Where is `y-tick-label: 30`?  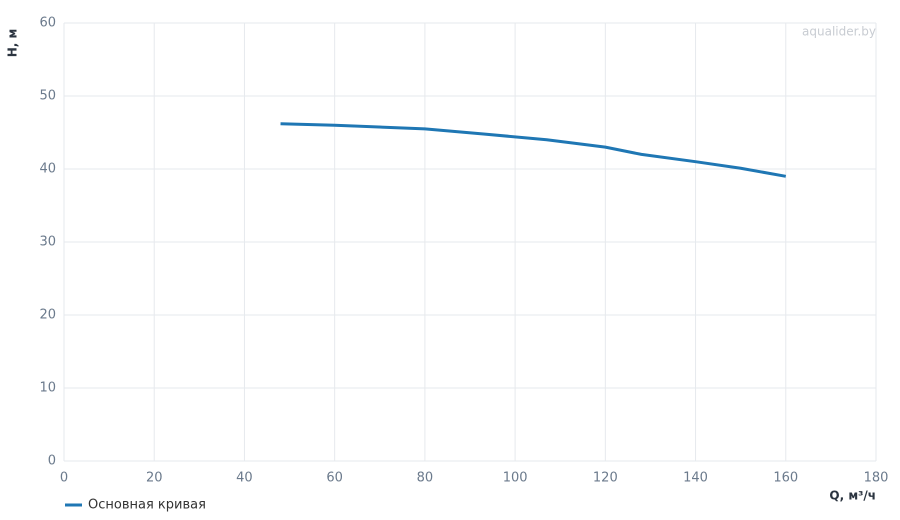 y-tick-label: 30 is located at coordinates (47, 242).